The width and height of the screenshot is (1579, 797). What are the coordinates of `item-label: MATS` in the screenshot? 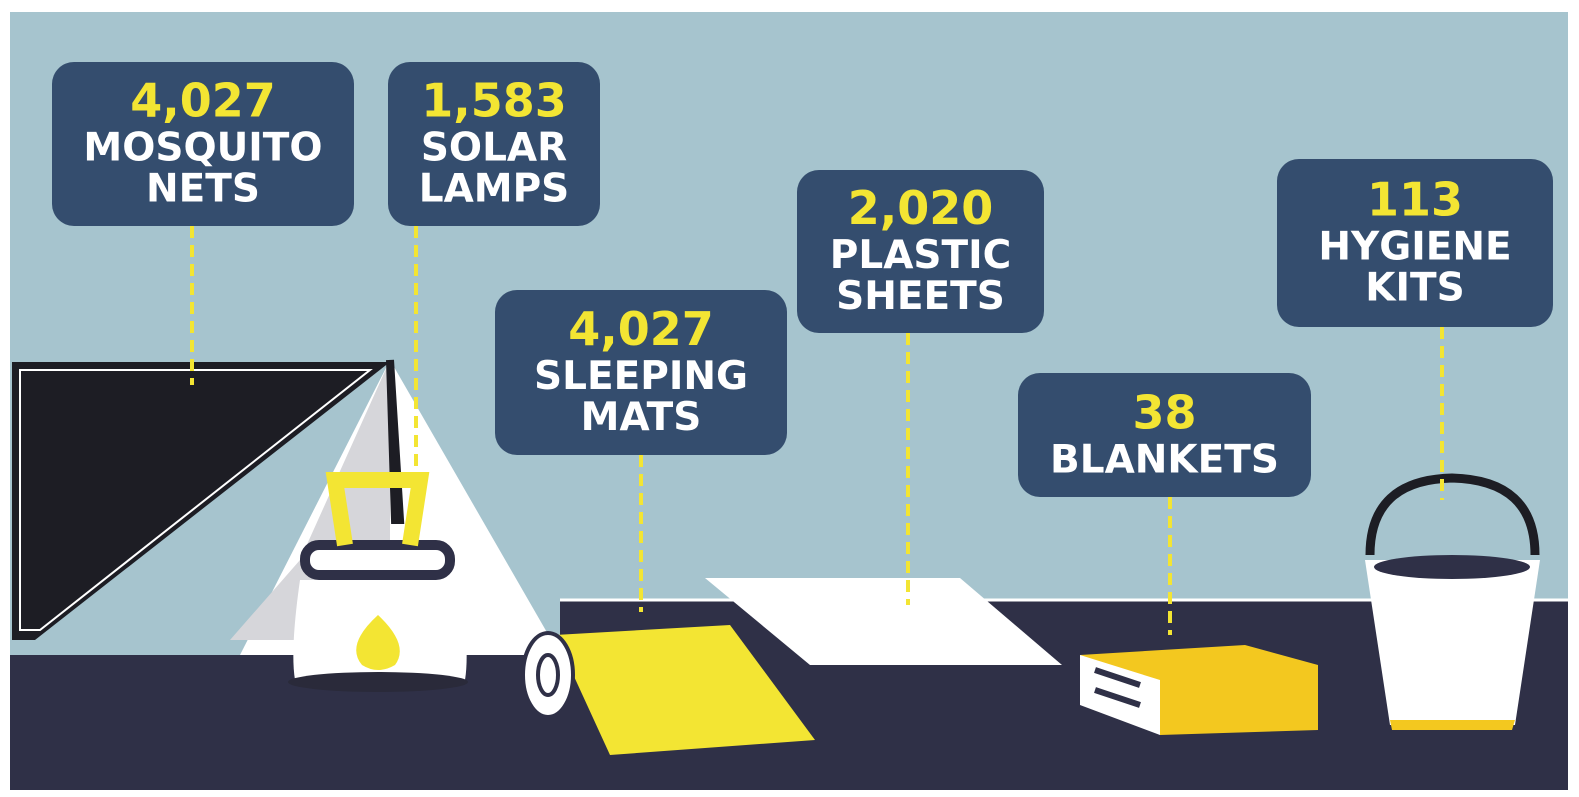 It's located at (641, 417).